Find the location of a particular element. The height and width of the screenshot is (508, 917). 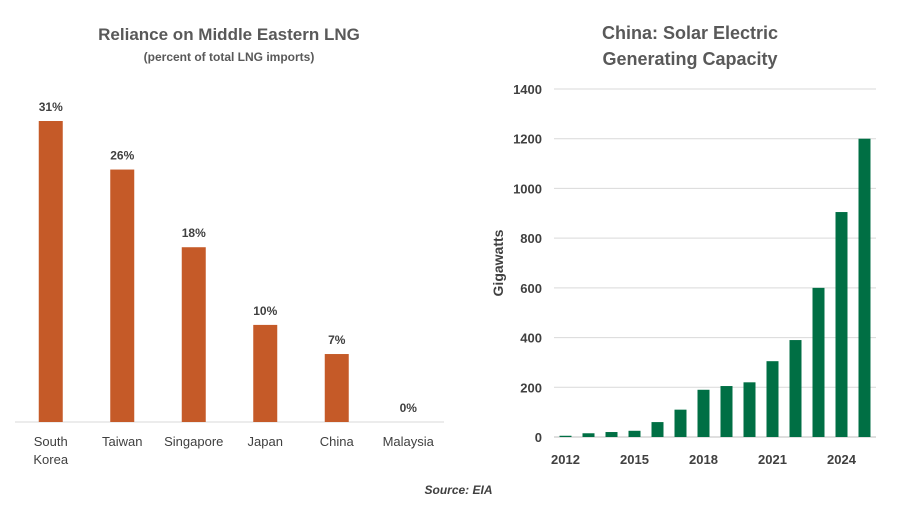

x-tick-label: China is located at coordinates (337, 441).